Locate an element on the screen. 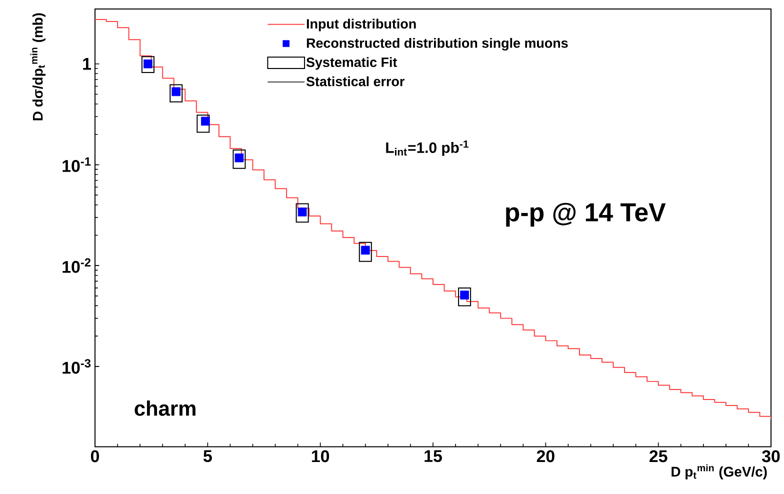  legend-label: Systematic Fit is located at coordinates (352, 63).